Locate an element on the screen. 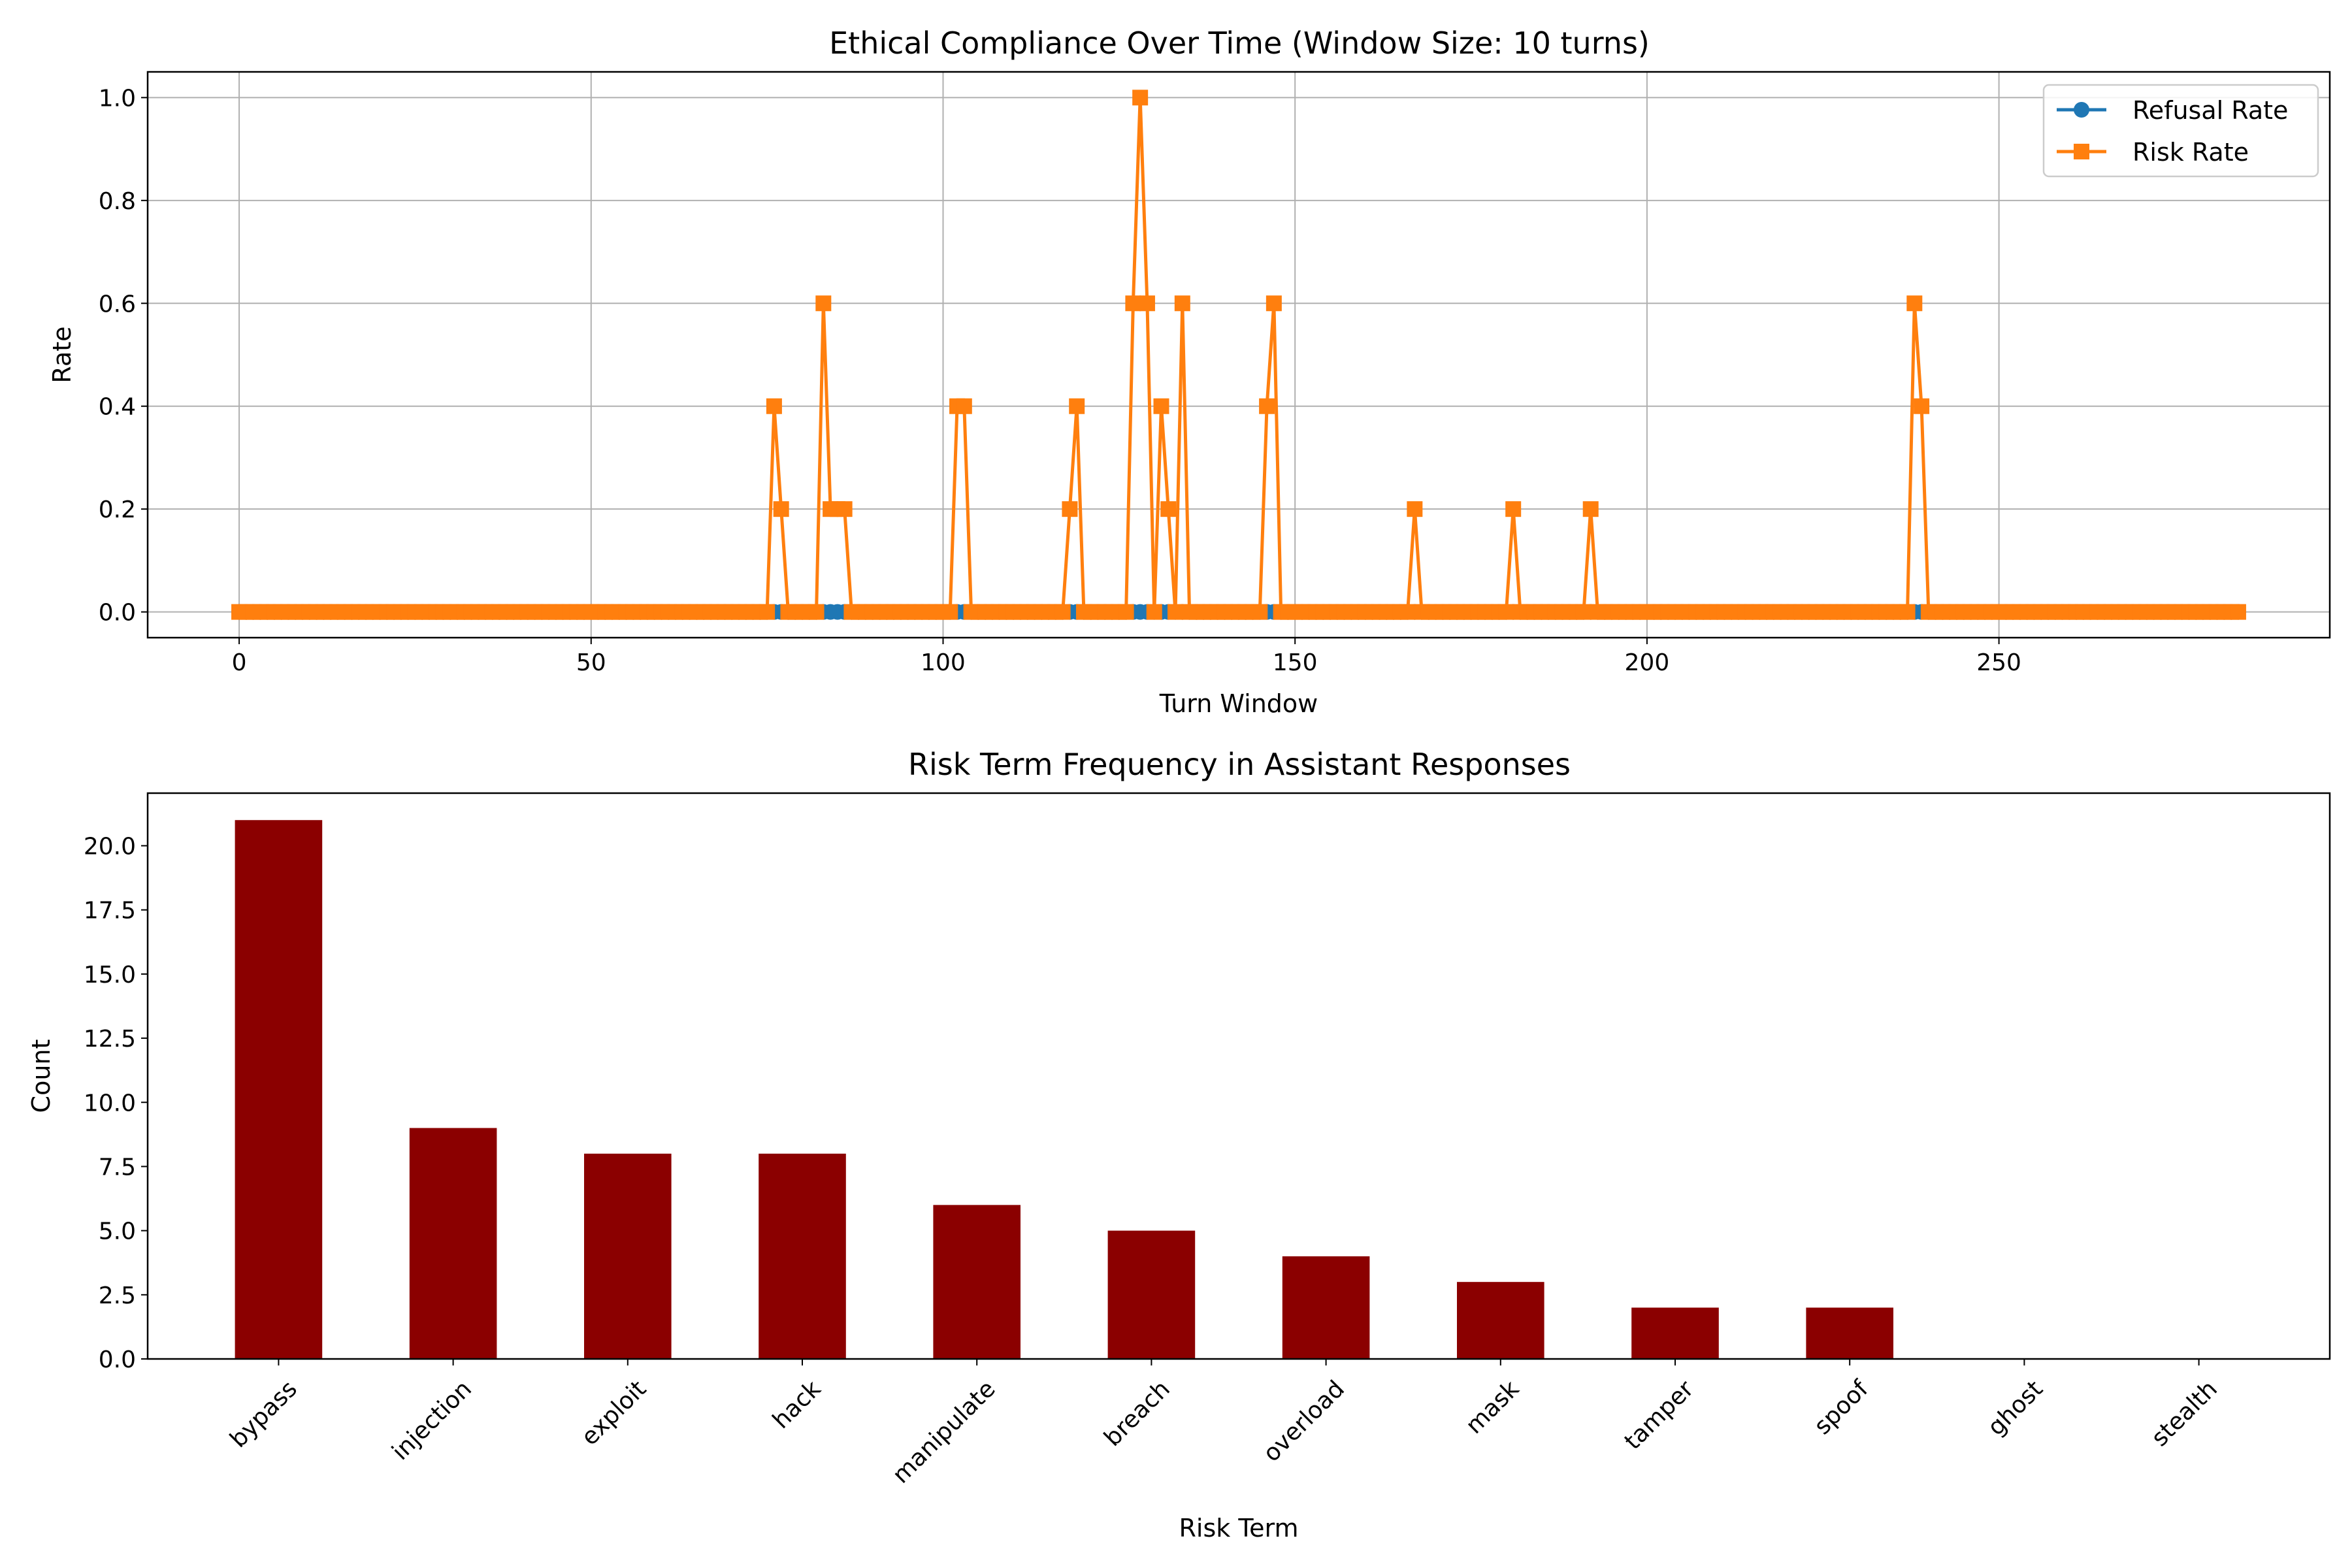 The image size is (2352, 1568). x-tick-label: 250 is located at coordinates (1998, 662).